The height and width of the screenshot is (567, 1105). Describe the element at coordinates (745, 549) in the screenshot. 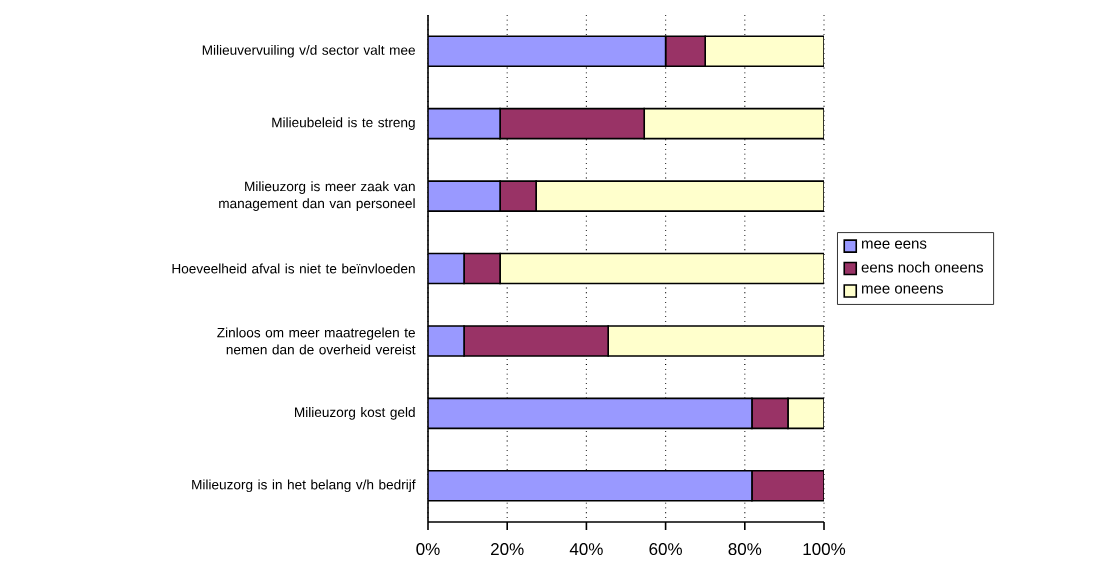

I see `x-tick-label: 80%` at that location.